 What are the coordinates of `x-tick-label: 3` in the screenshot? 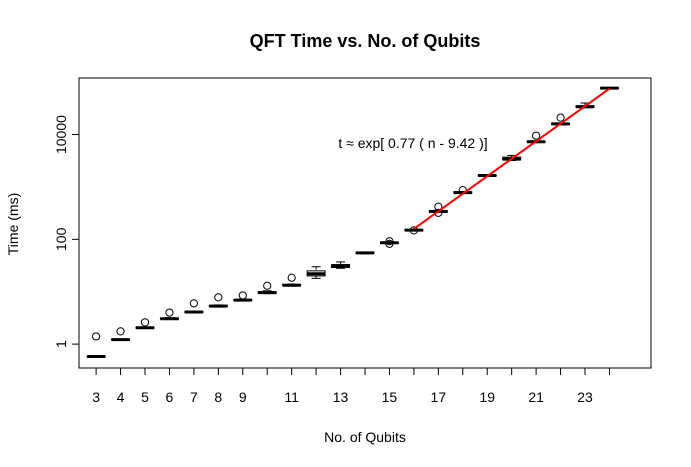 It's located at (96, 397).